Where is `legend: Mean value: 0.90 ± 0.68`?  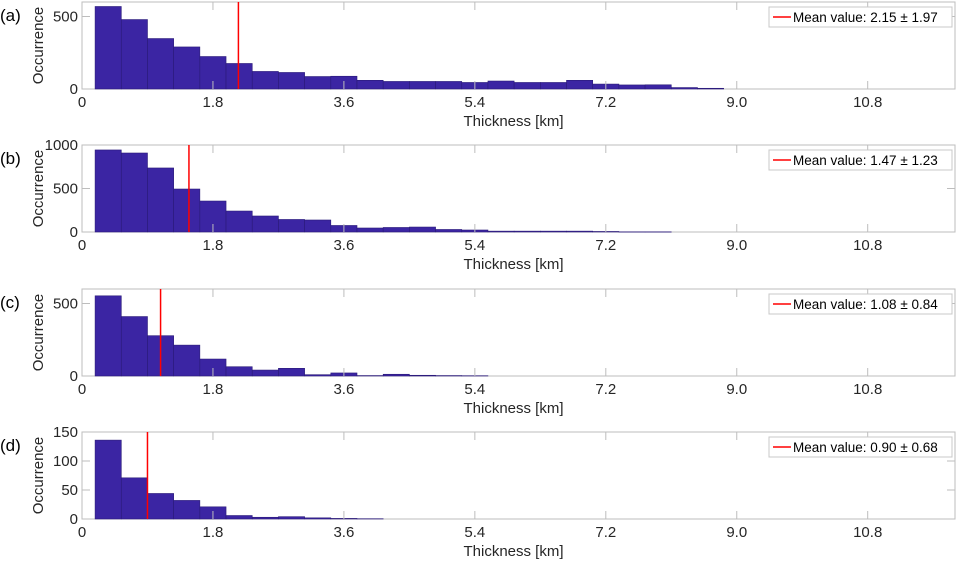 legend: Mean value: 0.90 ± 0.68 is located at coordinates (860, 447).